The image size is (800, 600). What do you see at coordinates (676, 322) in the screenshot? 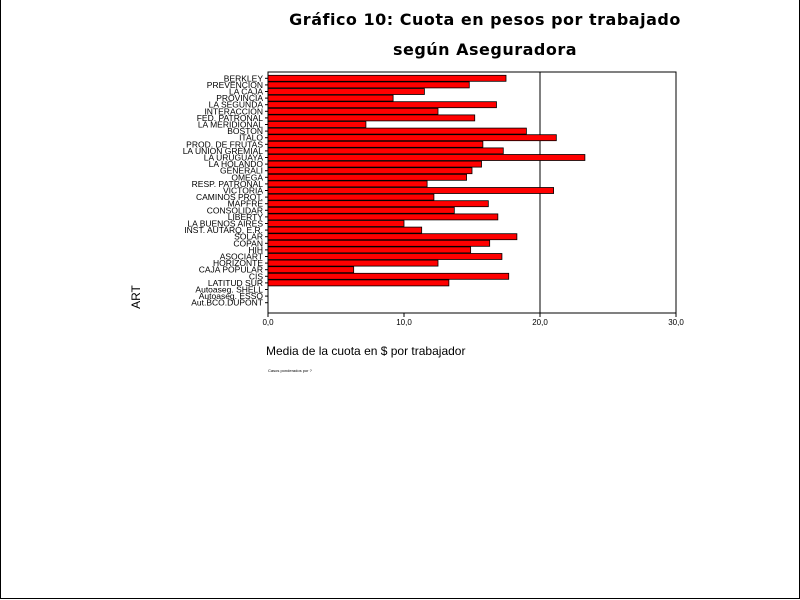
I see `x-tick-label: 30,0` at bounding box center [676, 322].